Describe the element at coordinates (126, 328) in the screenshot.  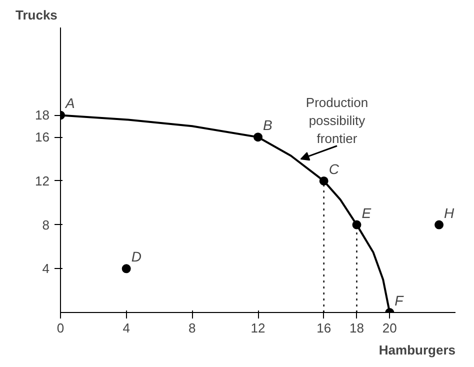
I see `x-tick-label: 4` at that location.